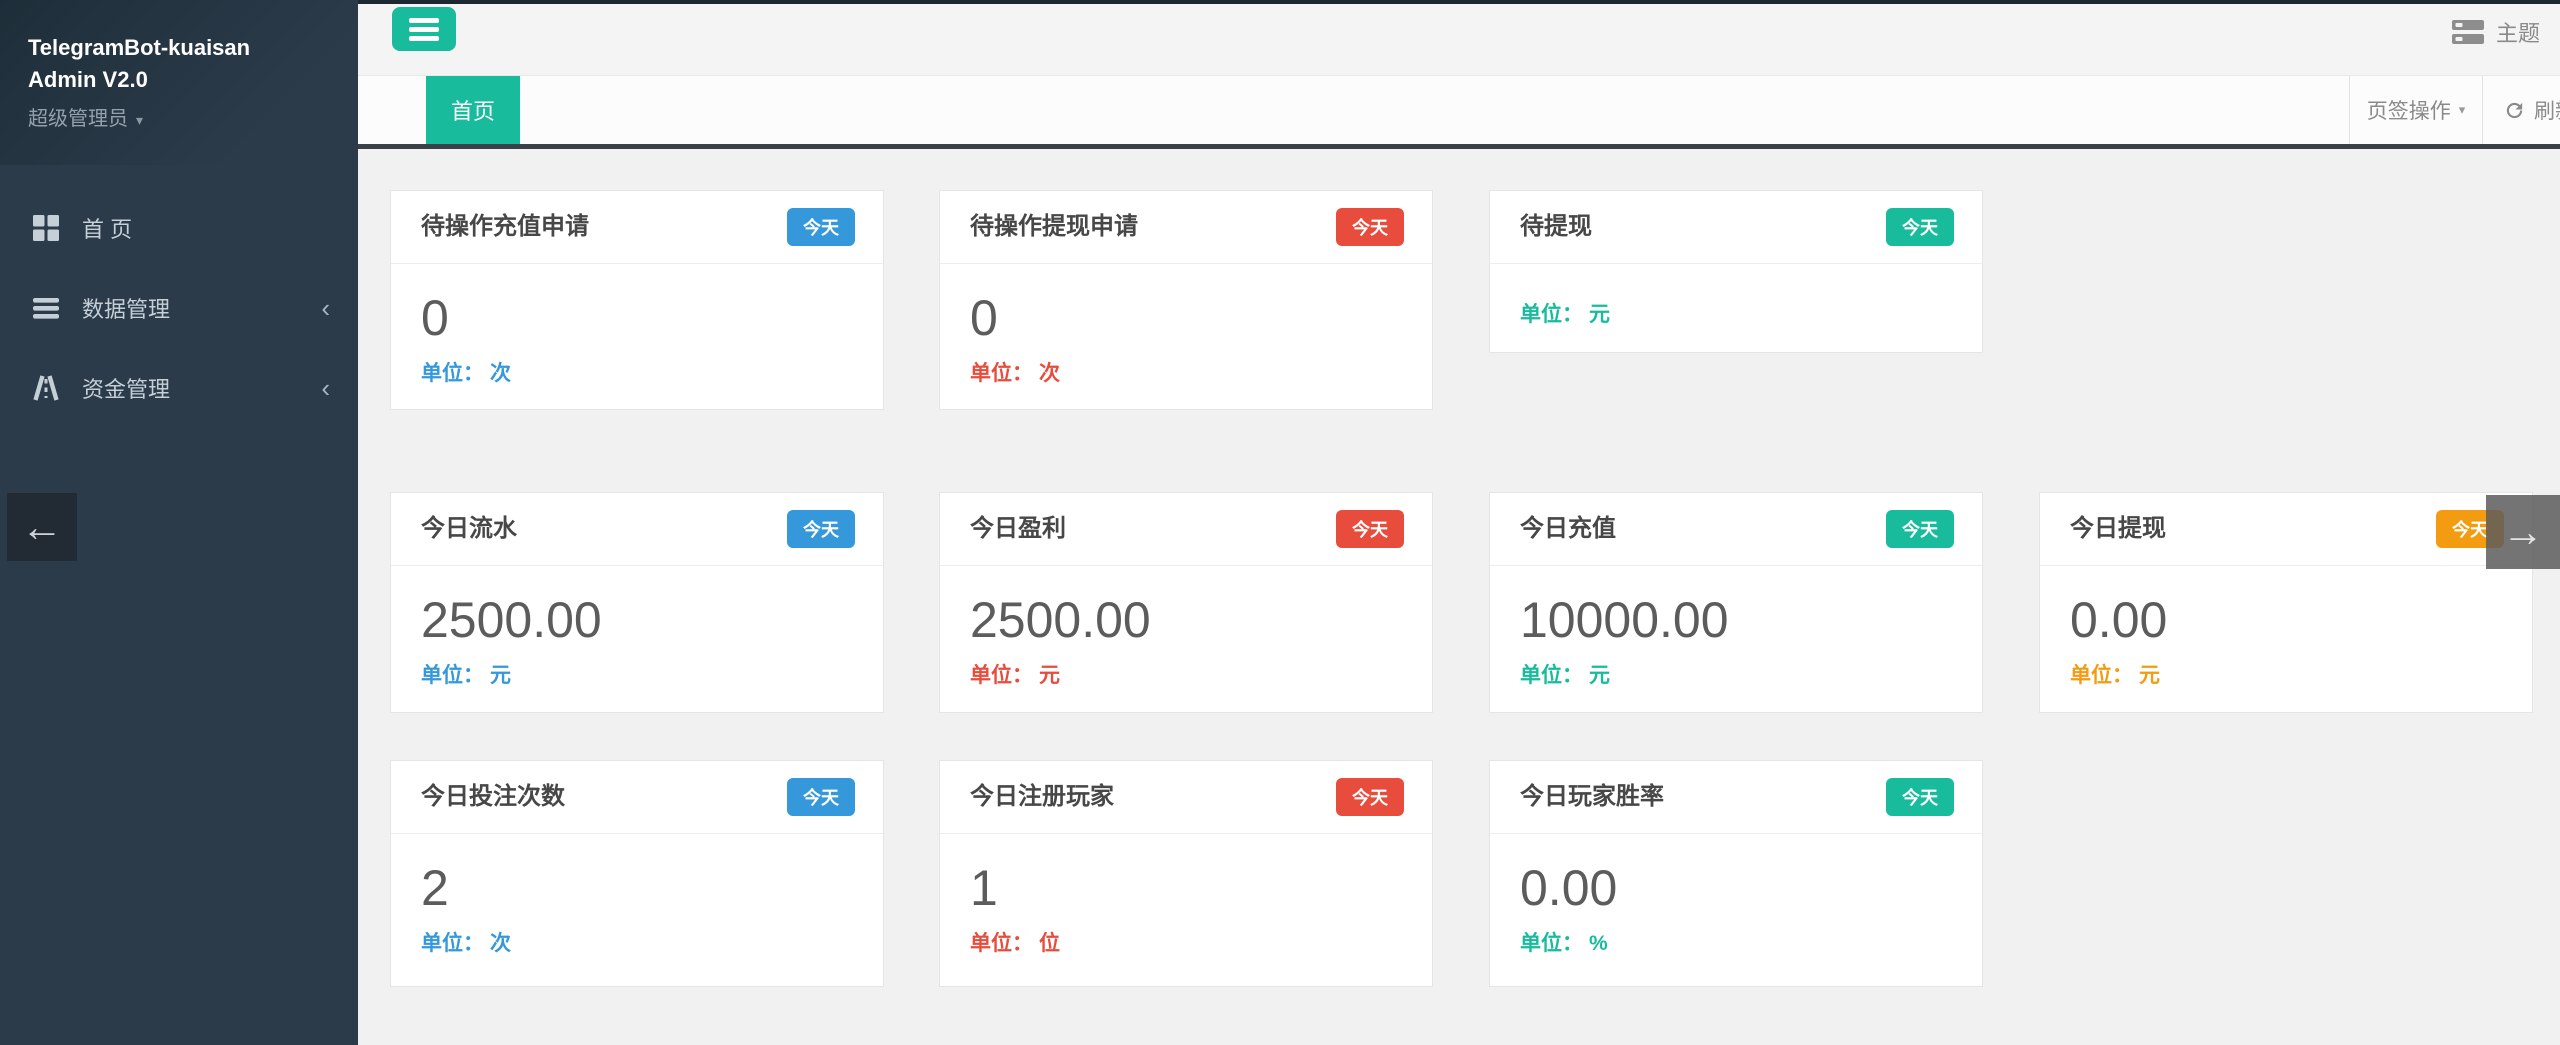 The width and height of the screenshot is (2560, 1045). I want to click on app-title: TelegramBot-kuaisan Admin V2.0, so click(178, 64).